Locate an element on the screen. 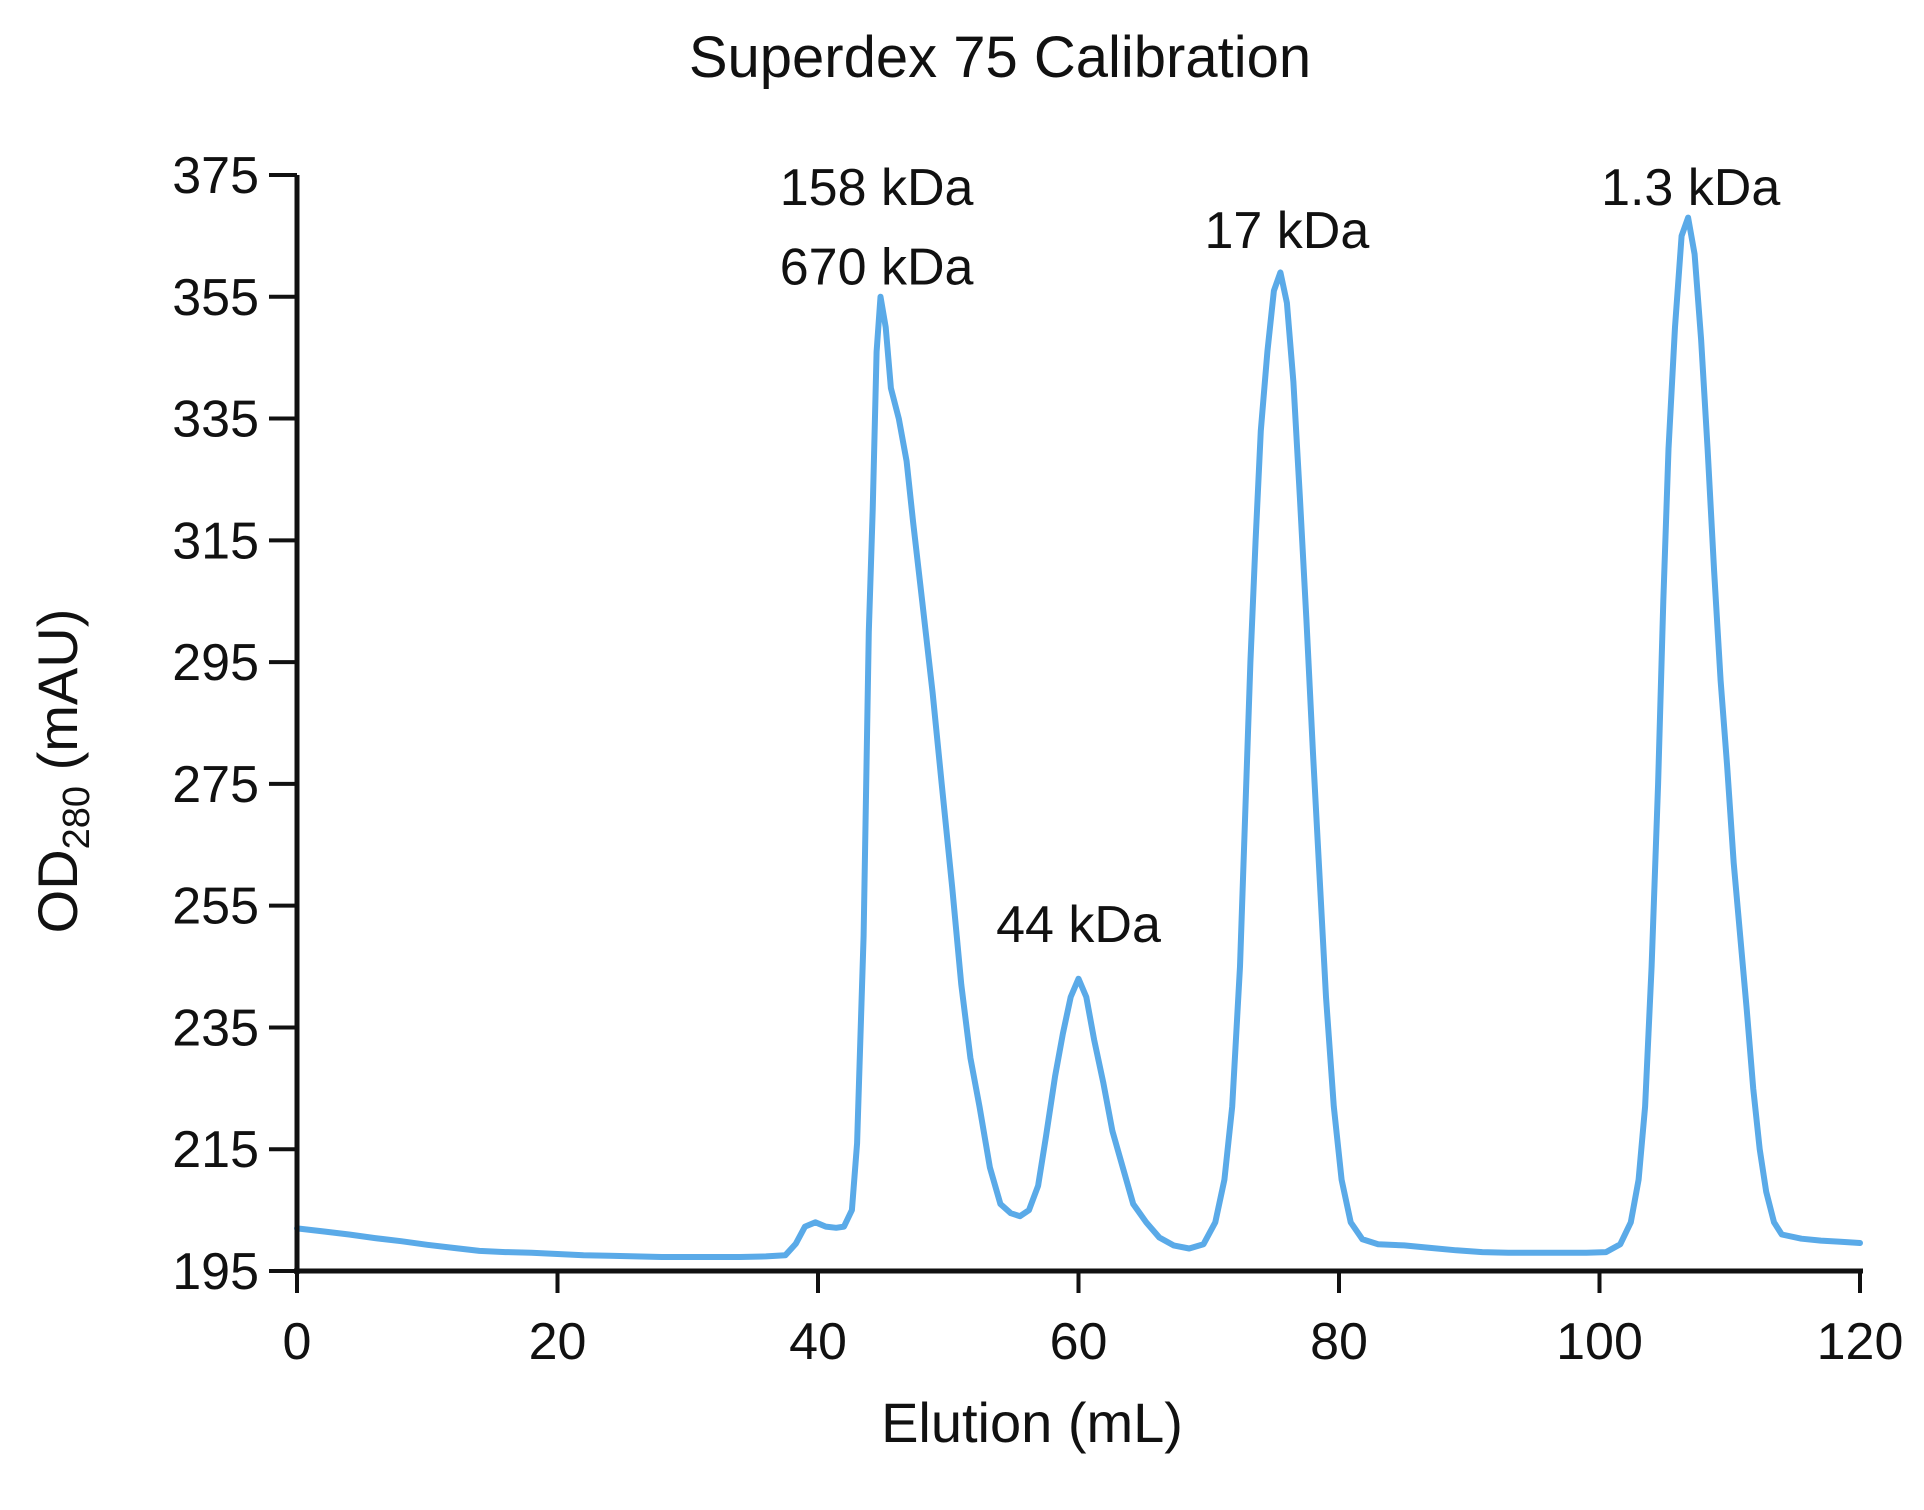 The image size is (1924, 1510). y-tick-label-335: 335 is located at coordinates (215, 420).